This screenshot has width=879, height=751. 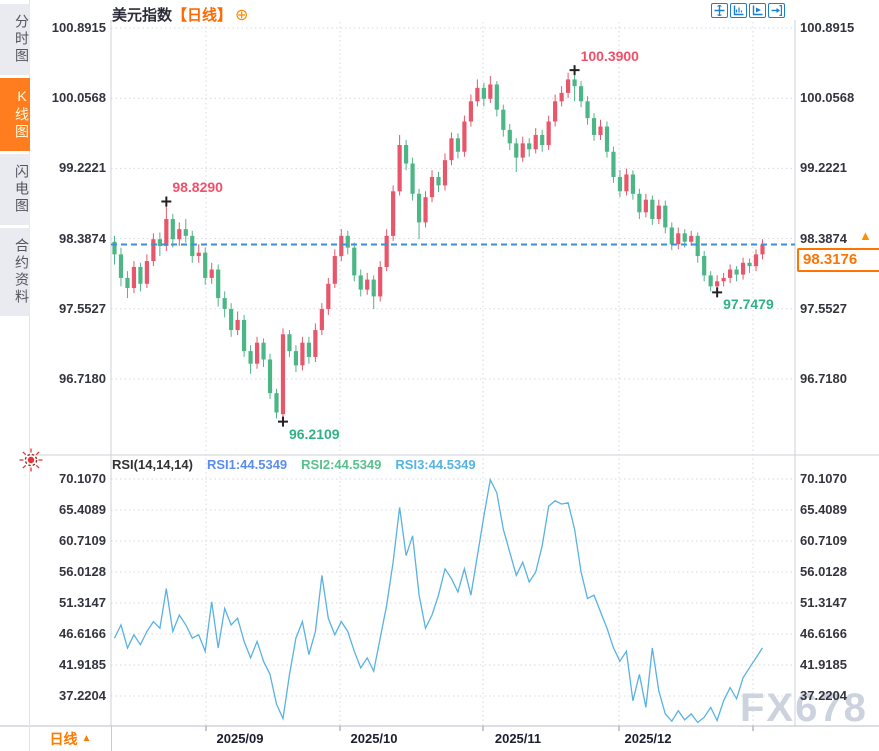 I want to click on price-up-arrow-icon: ▲, so click(x=865, y=235).